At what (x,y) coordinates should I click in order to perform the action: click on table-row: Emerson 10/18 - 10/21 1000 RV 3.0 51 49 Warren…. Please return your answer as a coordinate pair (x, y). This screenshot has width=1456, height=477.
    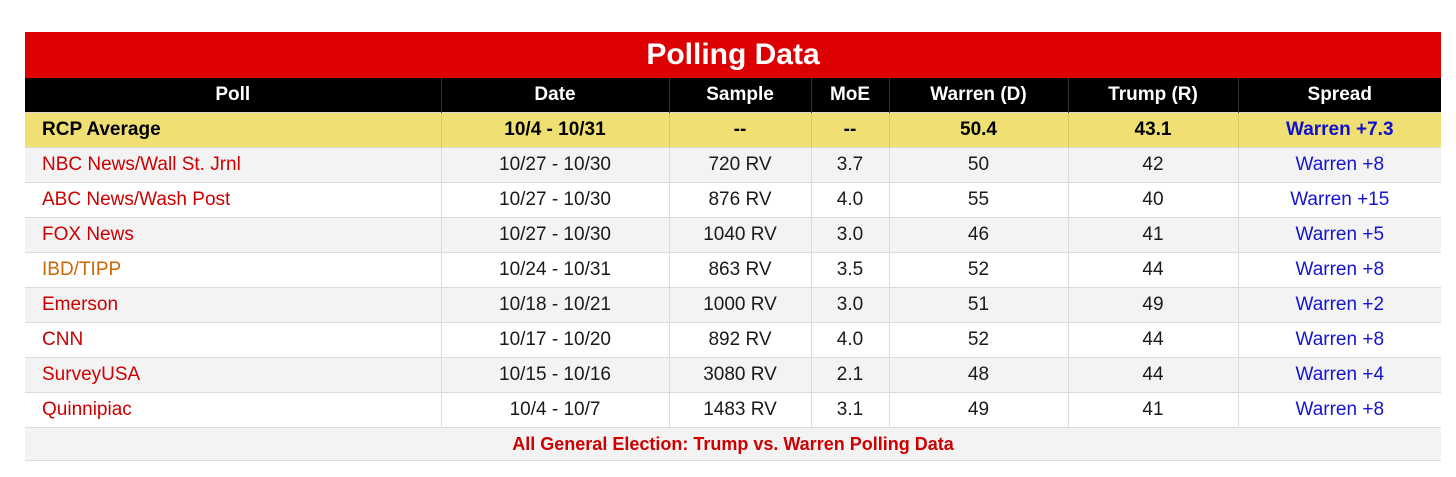
    Looking at the image, I should click on (733, 305).